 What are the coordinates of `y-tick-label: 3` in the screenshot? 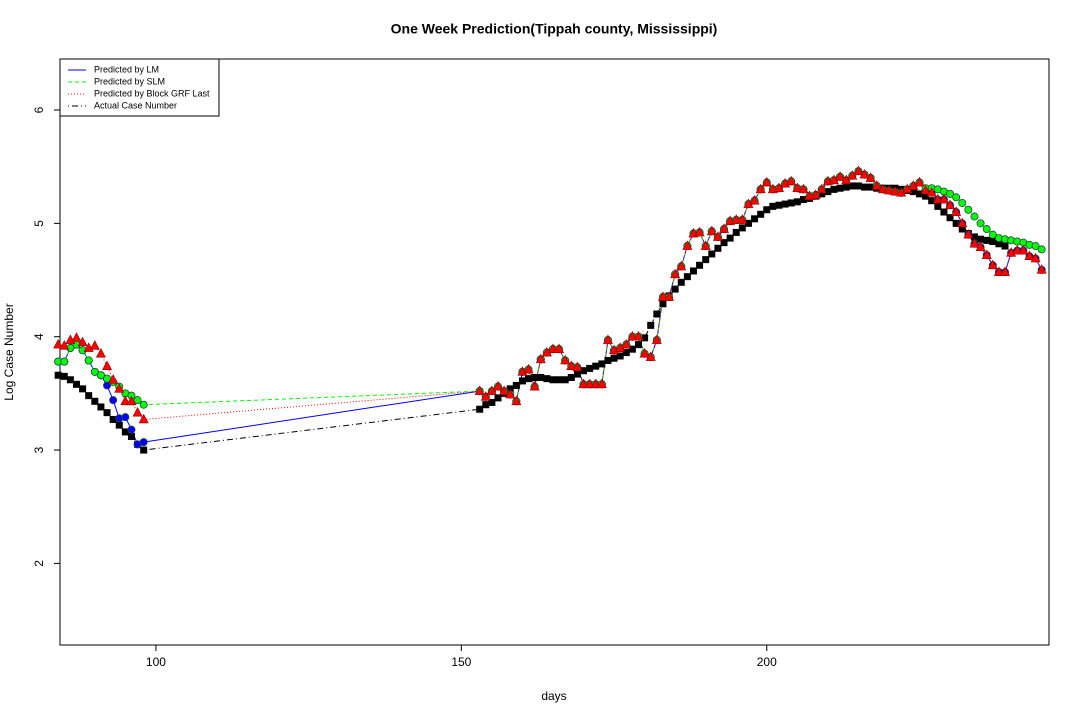 It's located at (39, 449).